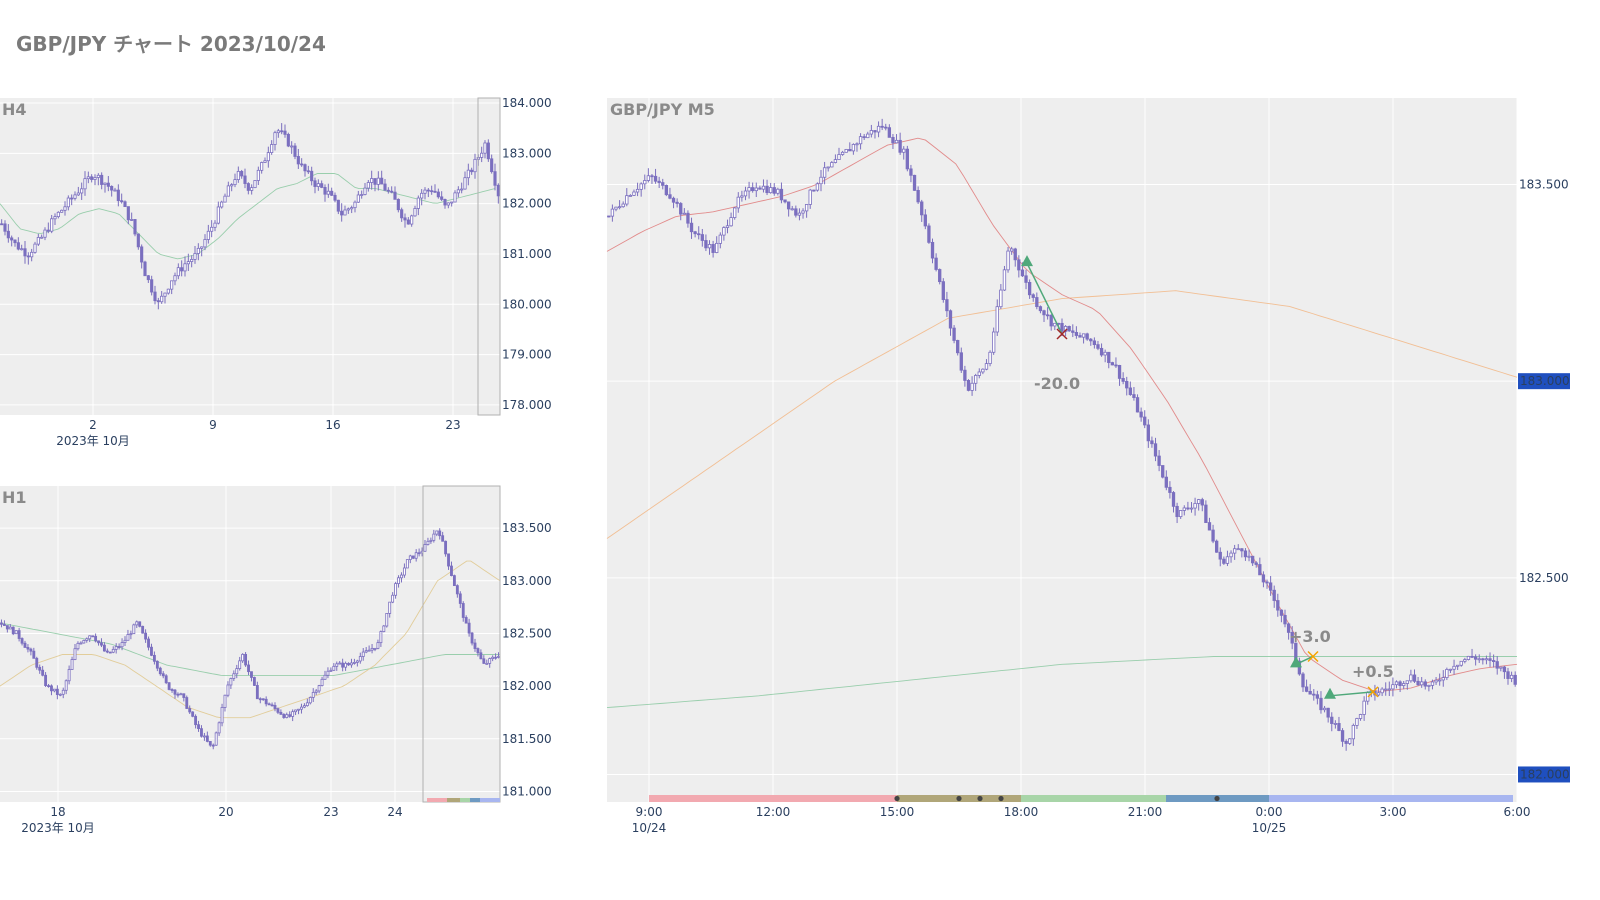 Image resolution: width=1600 pixels, height=900 pixels. What do you see at coordinates (1391, 798) in the screenshot?
I see `session-band` at bounding box center [1391, 798].